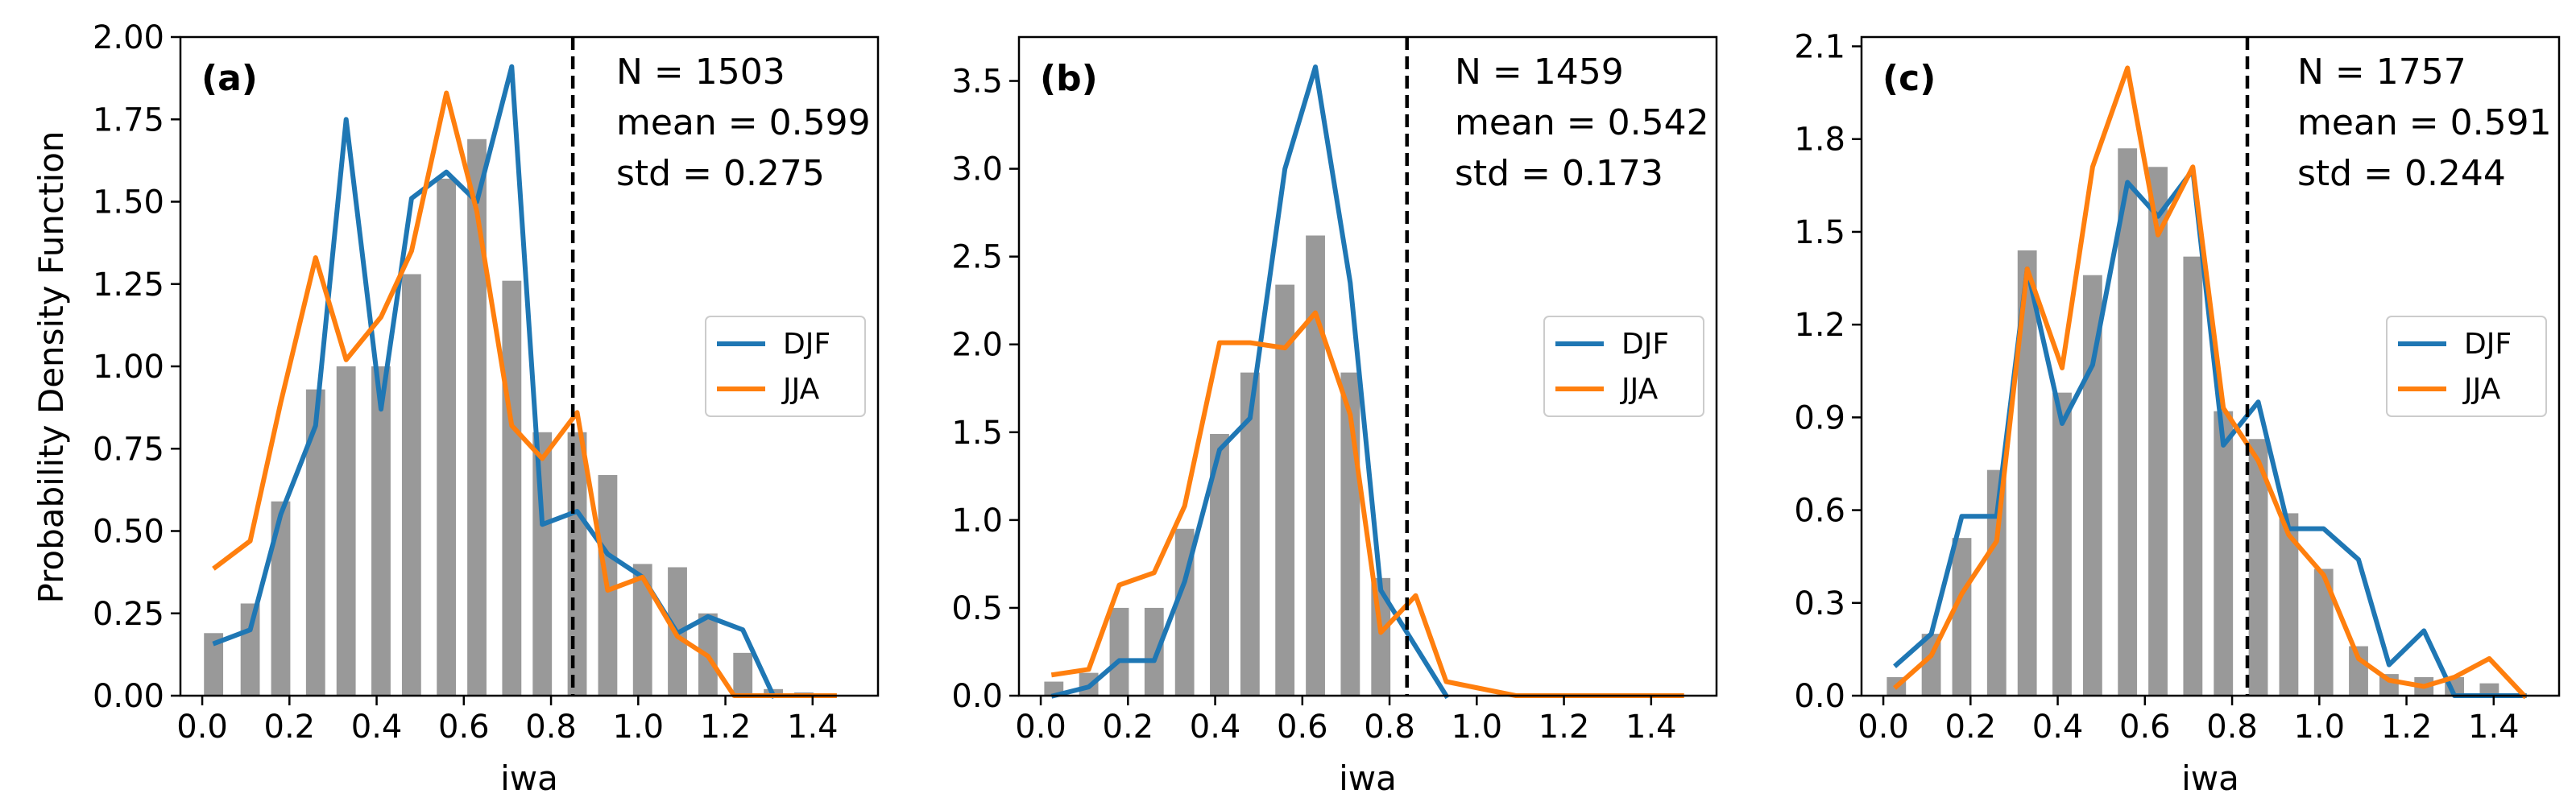 Image resolution: width=2576 pixels, height=806 pixels. Describe the element at coordinates (1539, 73) in the screenshot. I see `stat-text: N = 1459` at that location.